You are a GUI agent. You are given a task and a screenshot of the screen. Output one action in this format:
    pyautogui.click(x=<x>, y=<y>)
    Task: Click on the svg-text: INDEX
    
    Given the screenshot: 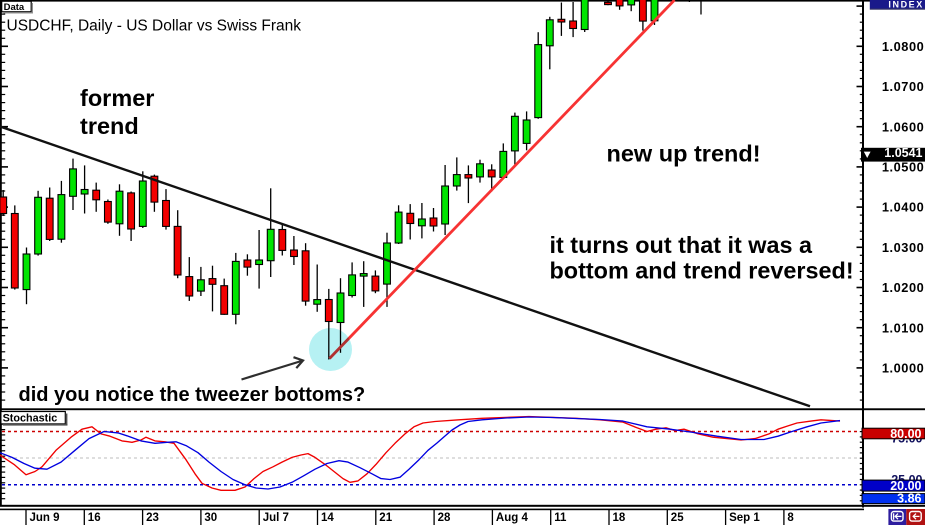 What is the action you would take?
    pyautogui.click(x=906, y=5)
    